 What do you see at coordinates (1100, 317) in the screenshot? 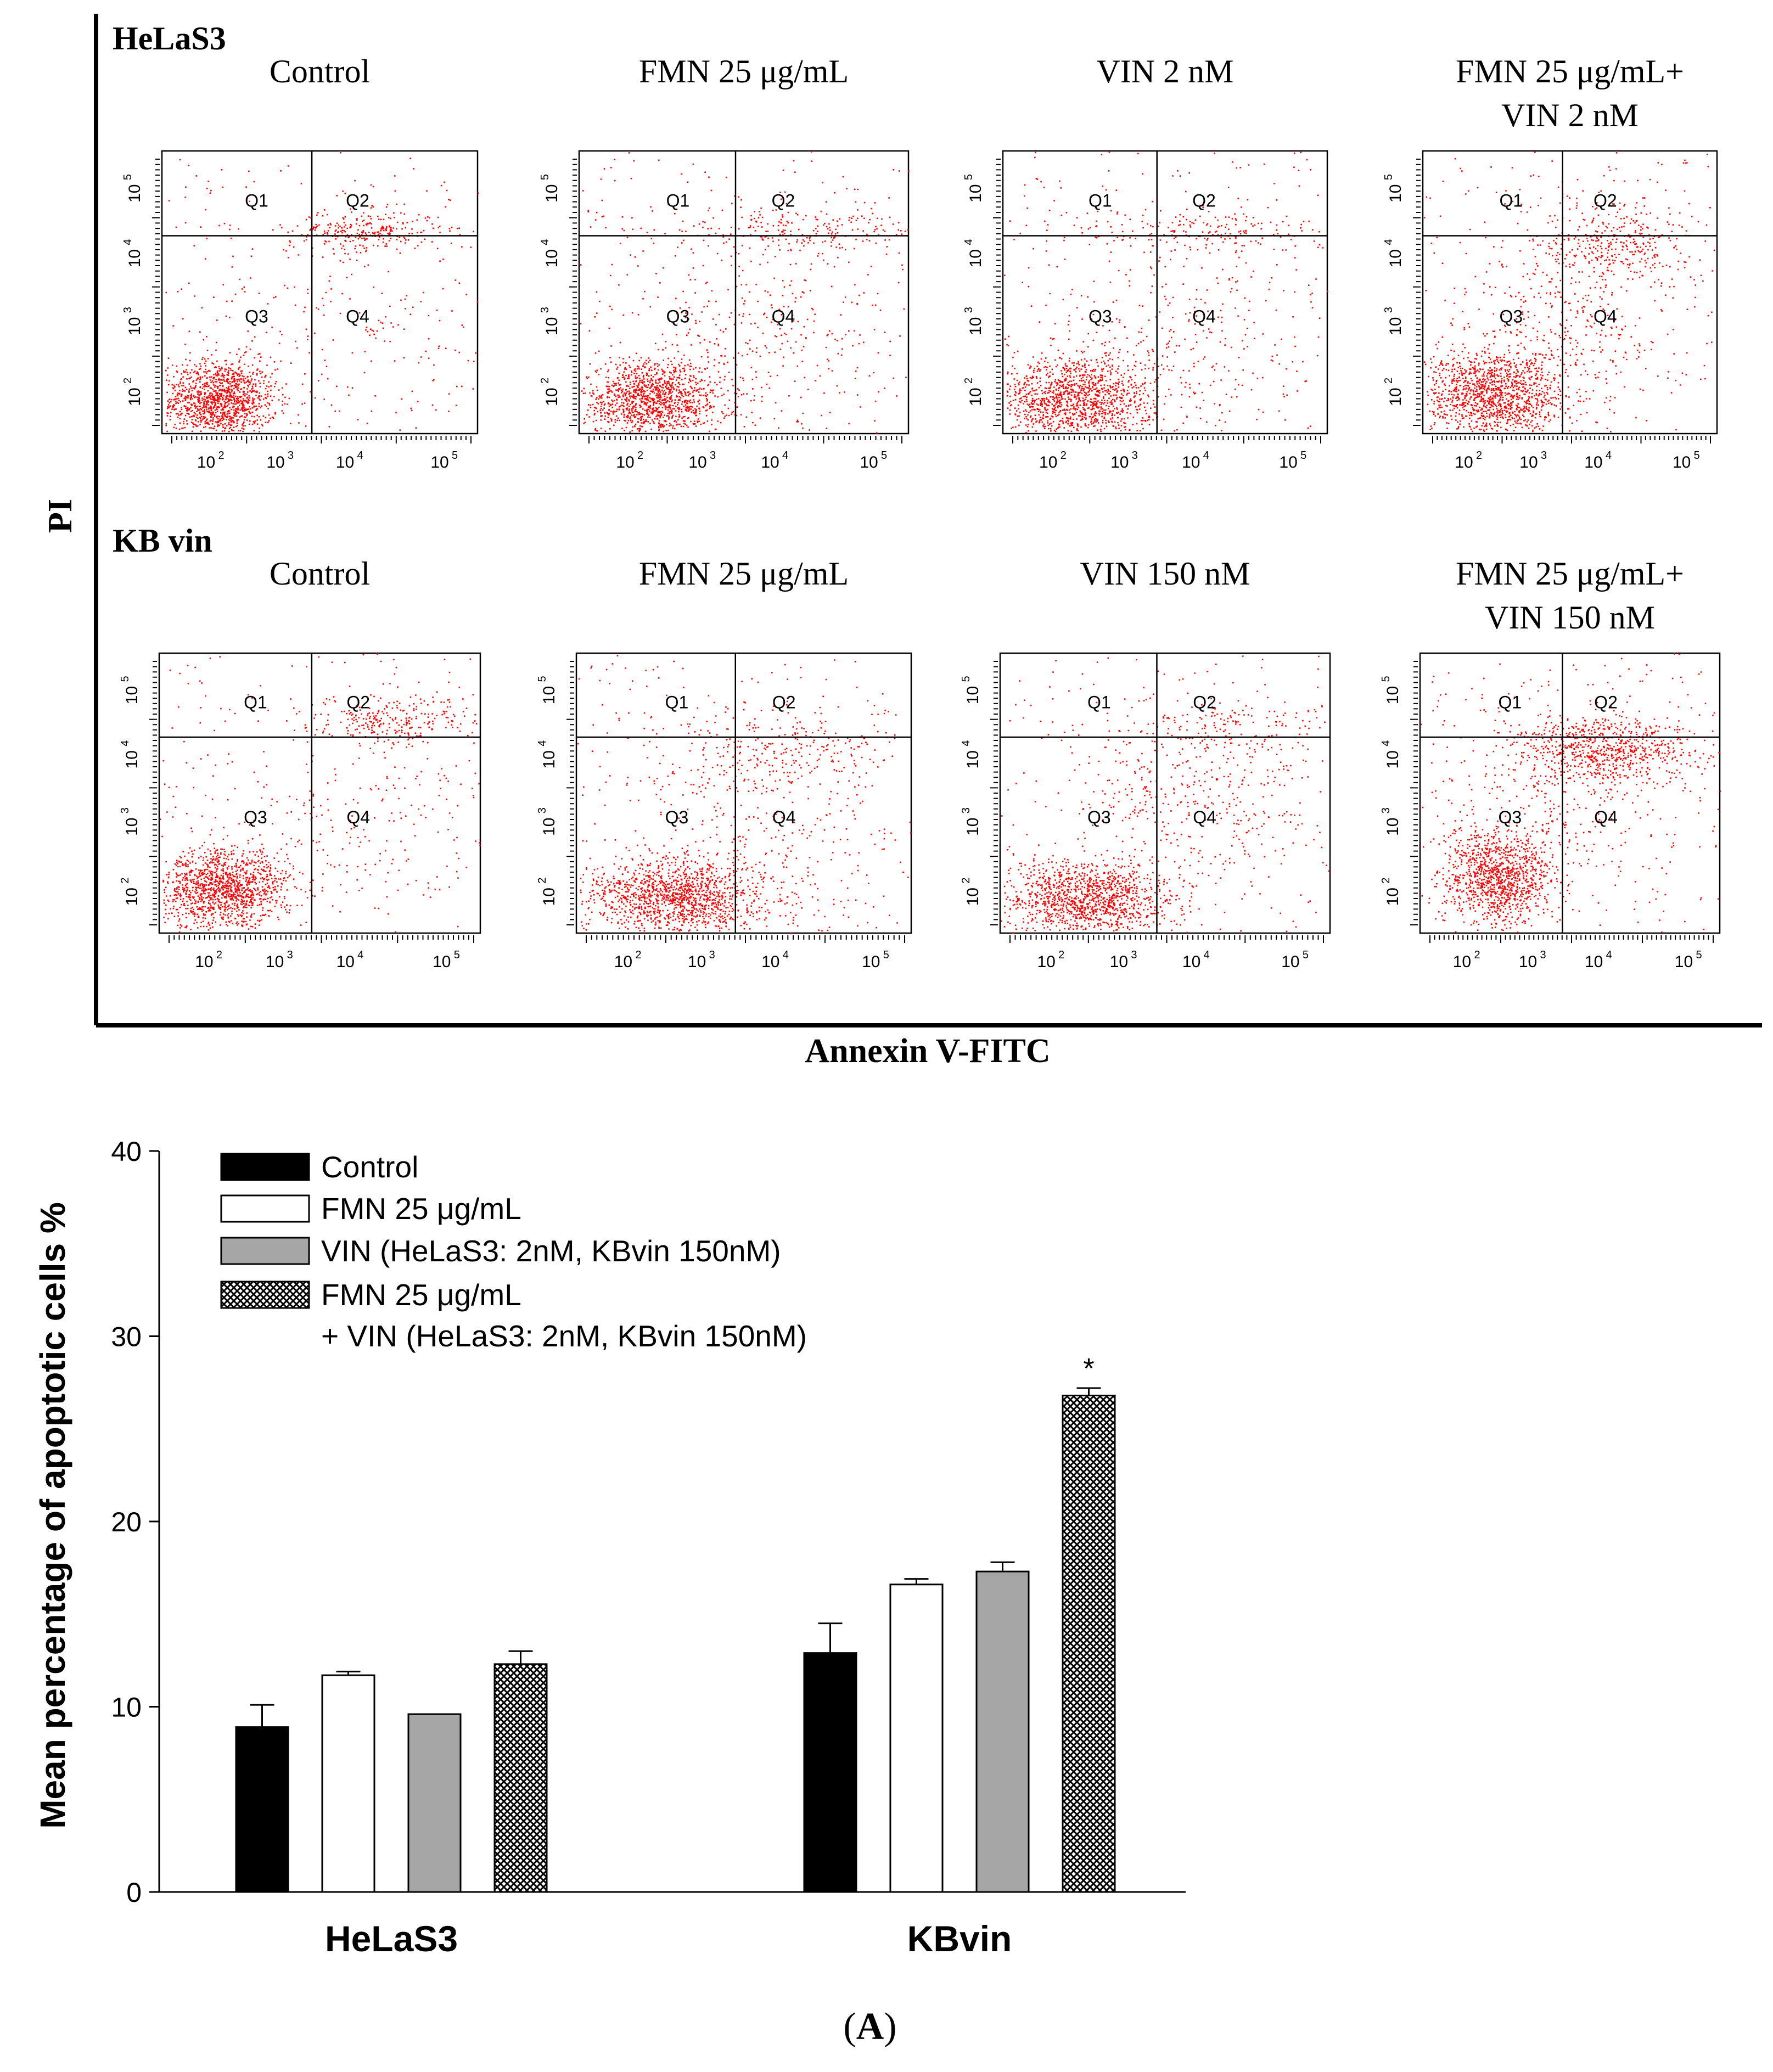
I see `quadrant-label: Q3` at bounding box center [1100, 317].